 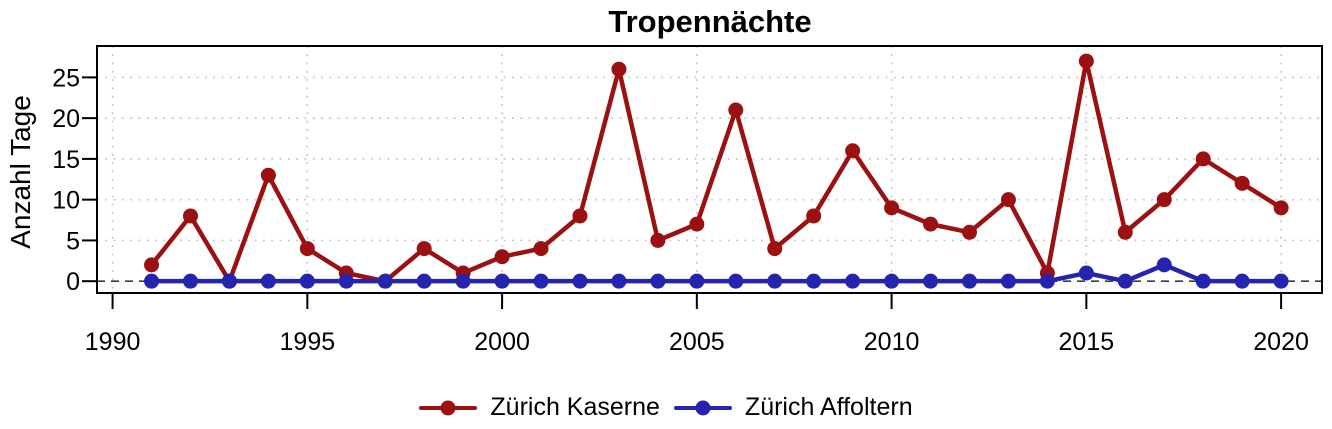 I want to click on x-axis-tick-label: 2005, so click(x=697, y=342).